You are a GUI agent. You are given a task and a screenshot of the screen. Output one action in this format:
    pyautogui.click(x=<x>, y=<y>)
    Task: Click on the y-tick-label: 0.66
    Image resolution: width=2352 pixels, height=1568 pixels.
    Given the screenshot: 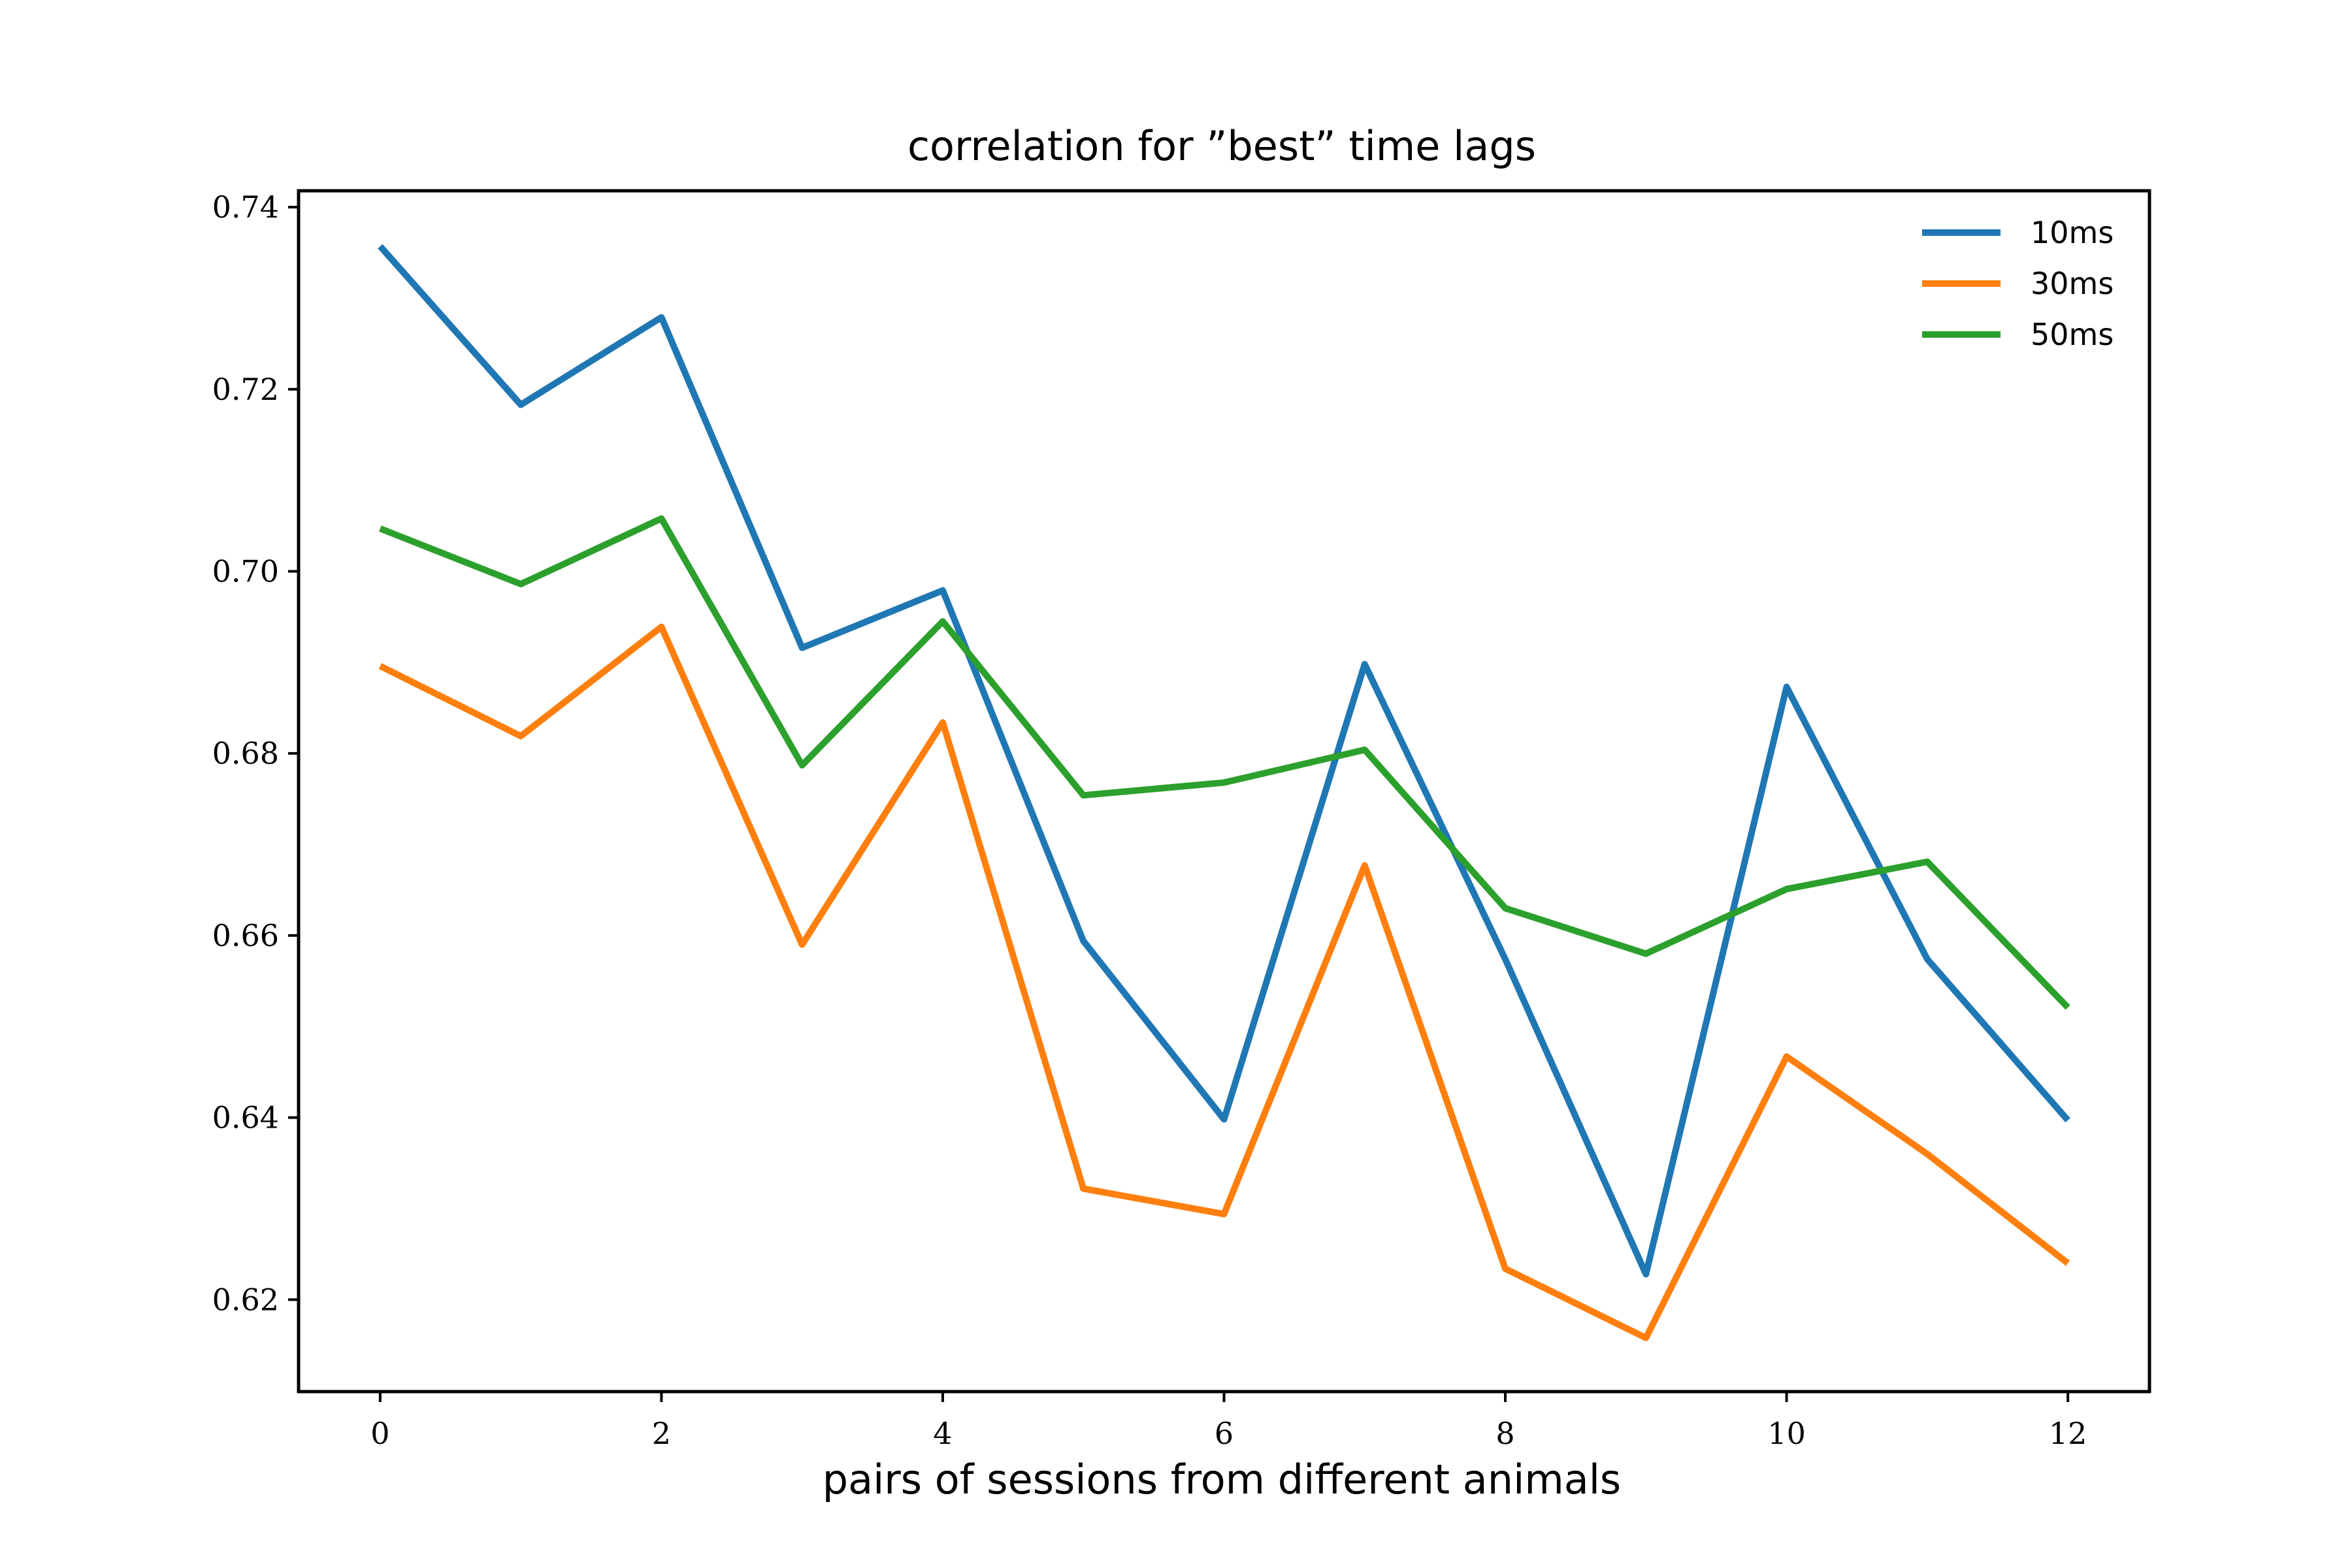 What is the action you would take?
    pyautogui.click(x=245, y=935)
    